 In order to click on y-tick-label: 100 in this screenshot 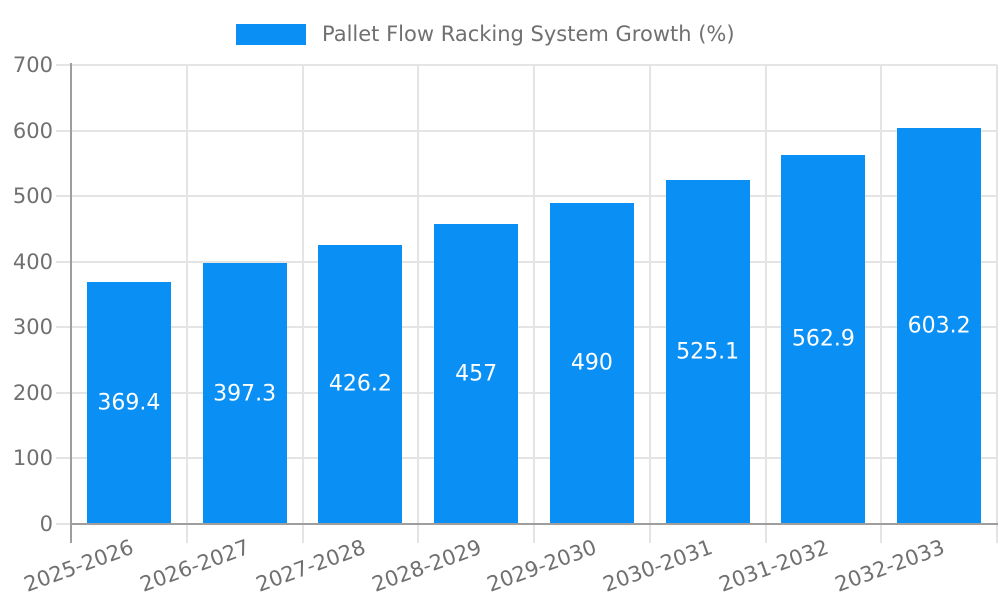, I will do `click(32, 458)`.